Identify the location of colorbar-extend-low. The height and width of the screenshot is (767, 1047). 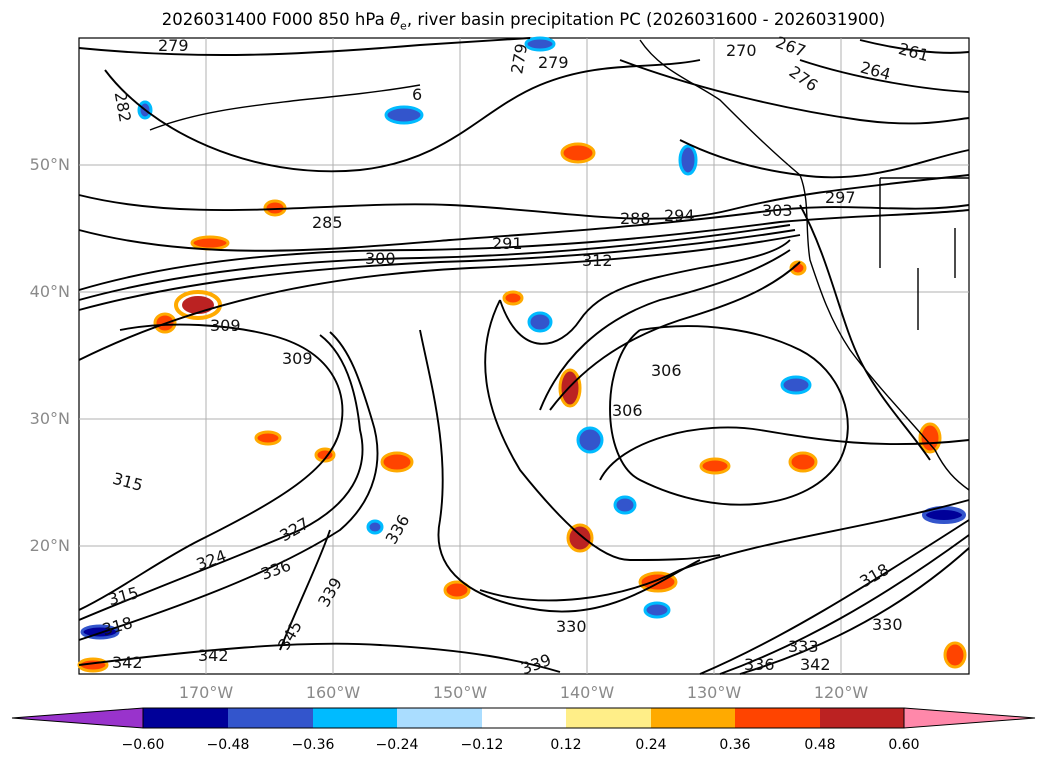
(77, 718).